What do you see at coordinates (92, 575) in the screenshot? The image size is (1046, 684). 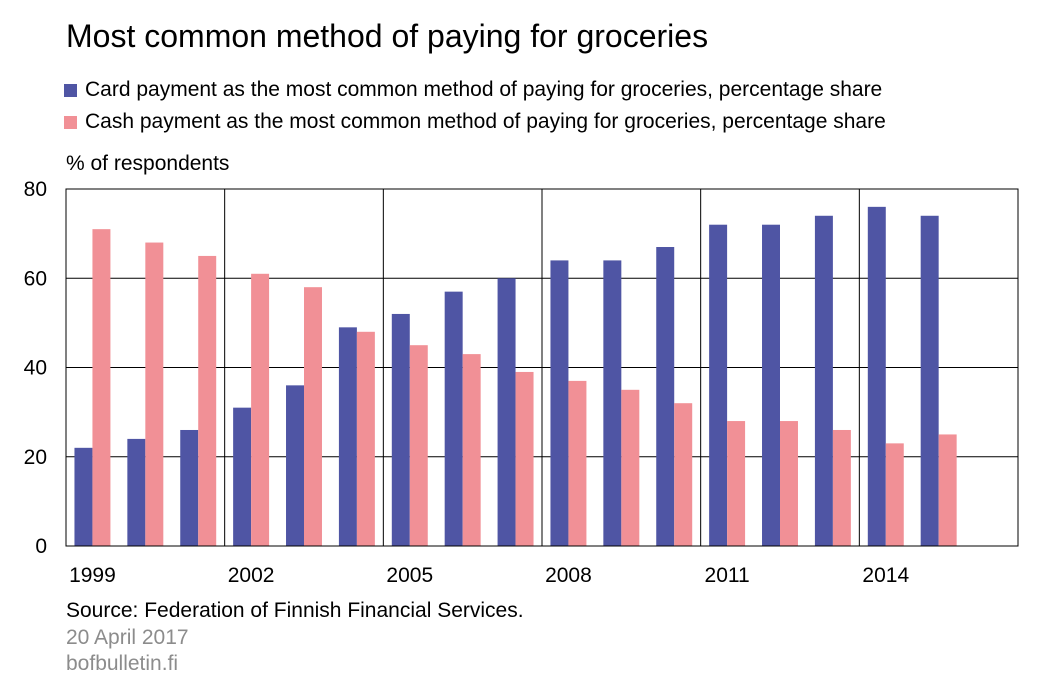 I see `x-tick-label: 1999` at bounding box center [92, 575].